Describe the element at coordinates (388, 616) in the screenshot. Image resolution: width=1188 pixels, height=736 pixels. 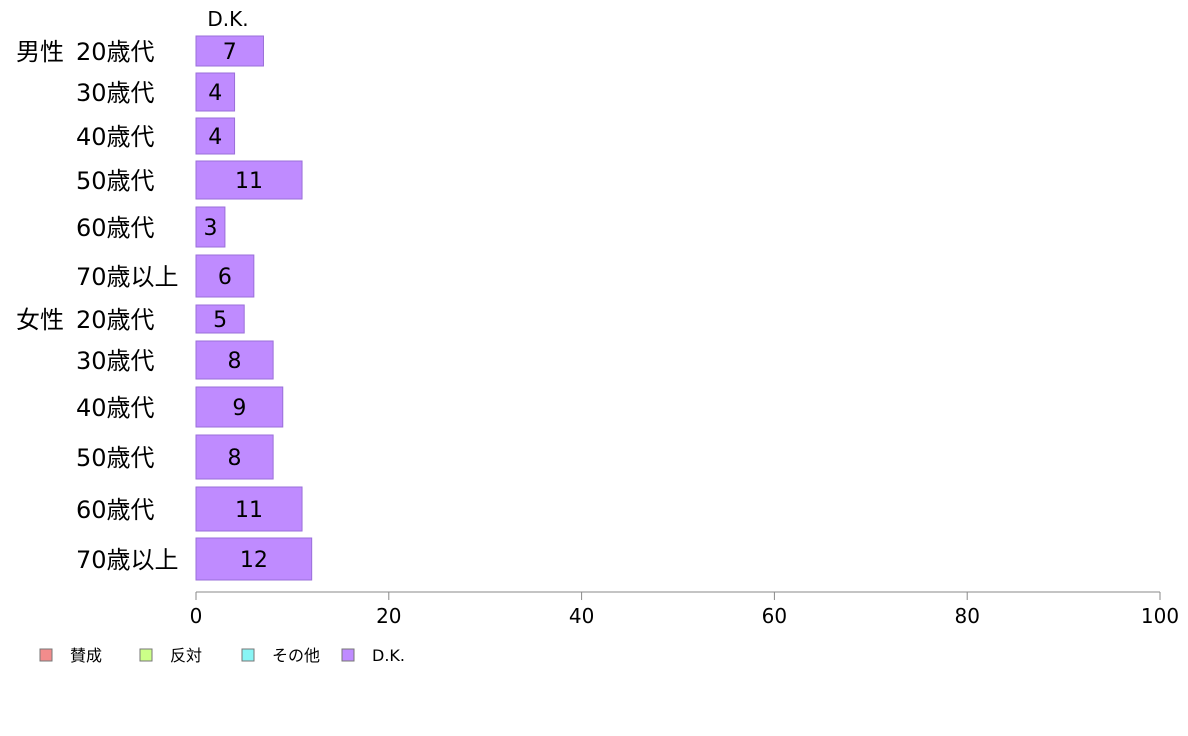
I see `x-tick-label: 20` at that location.